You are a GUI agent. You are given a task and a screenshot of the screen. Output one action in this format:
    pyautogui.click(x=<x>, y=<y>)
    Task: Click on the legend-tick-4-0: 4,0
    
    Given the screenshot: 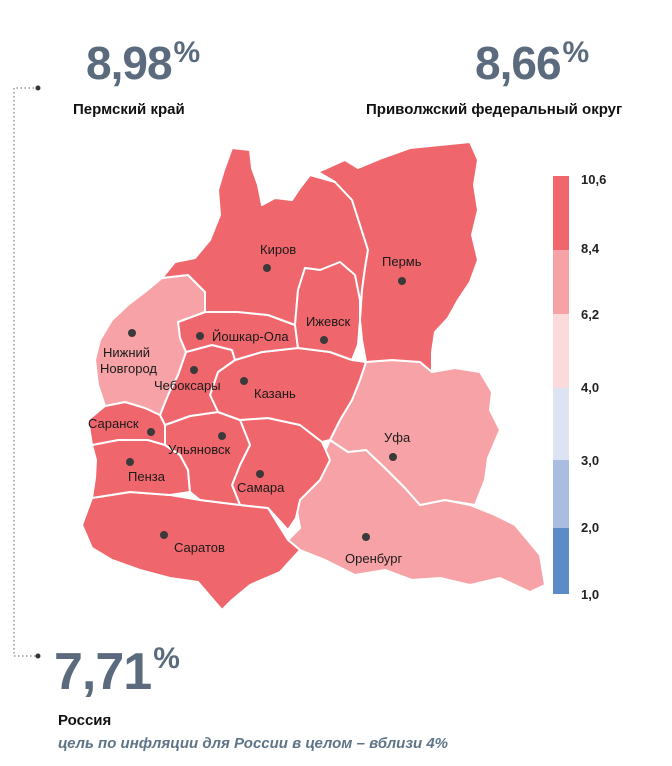 What is the action you would take?
    pyautogui.click(x=590, y=387)
    